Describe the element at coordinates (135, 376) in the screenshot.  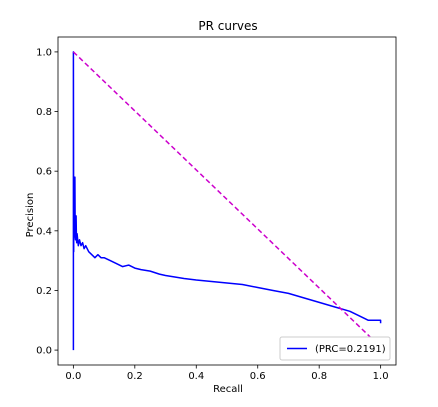
I see `x-tick-label: 0.2` at that location.